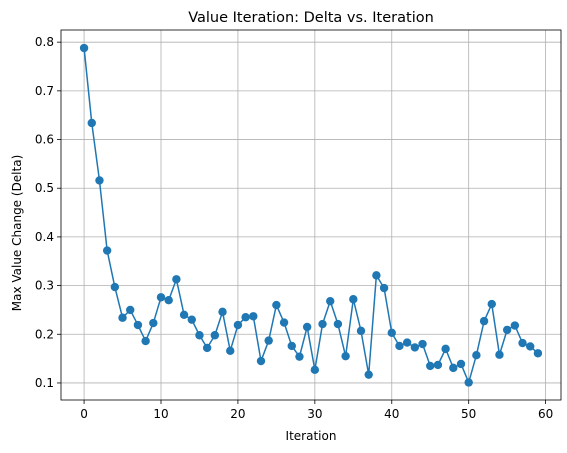 The height and width of the screenshot is (453, 567). I want to click on chart-title: Value Iteration: Delta vs. Iteration, so click(311, 18).